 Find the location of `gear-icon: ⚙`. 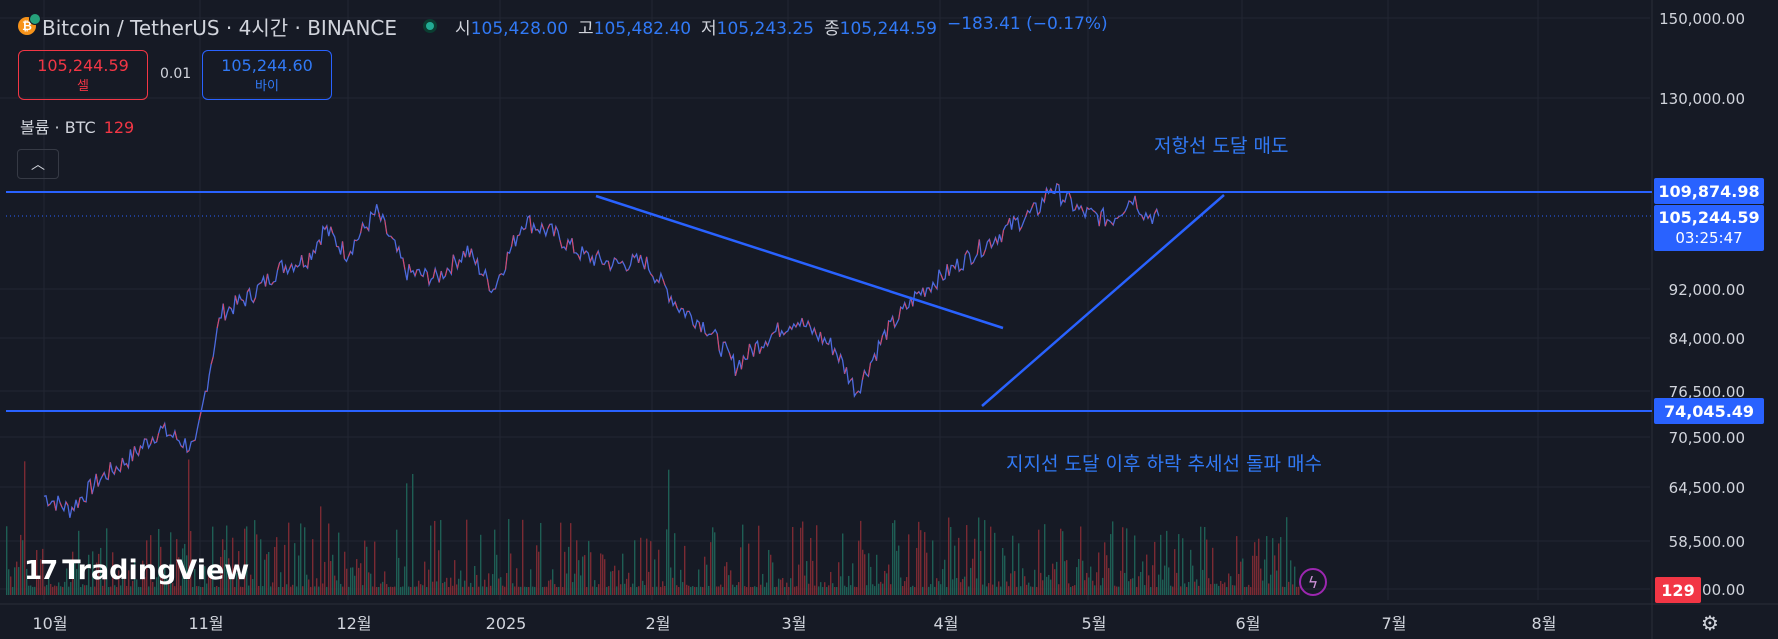

gear-icon: ⚙ is located at coordinates (1710, 623).